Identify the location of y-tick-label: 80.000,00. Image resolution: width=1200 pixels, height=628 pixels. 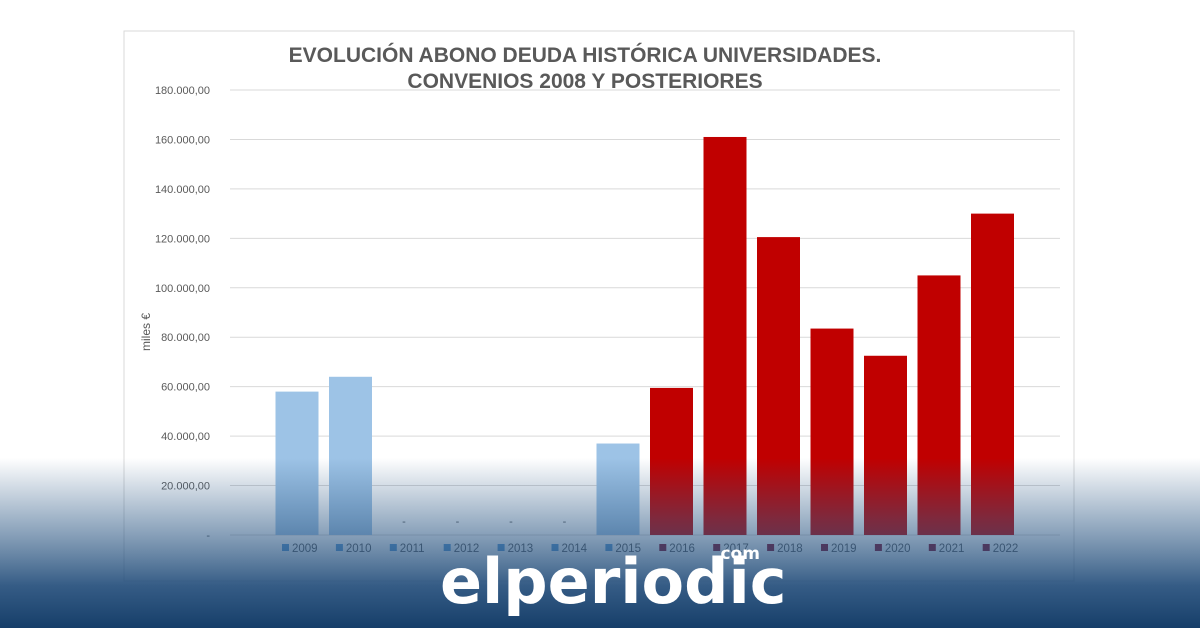
(185, 338).